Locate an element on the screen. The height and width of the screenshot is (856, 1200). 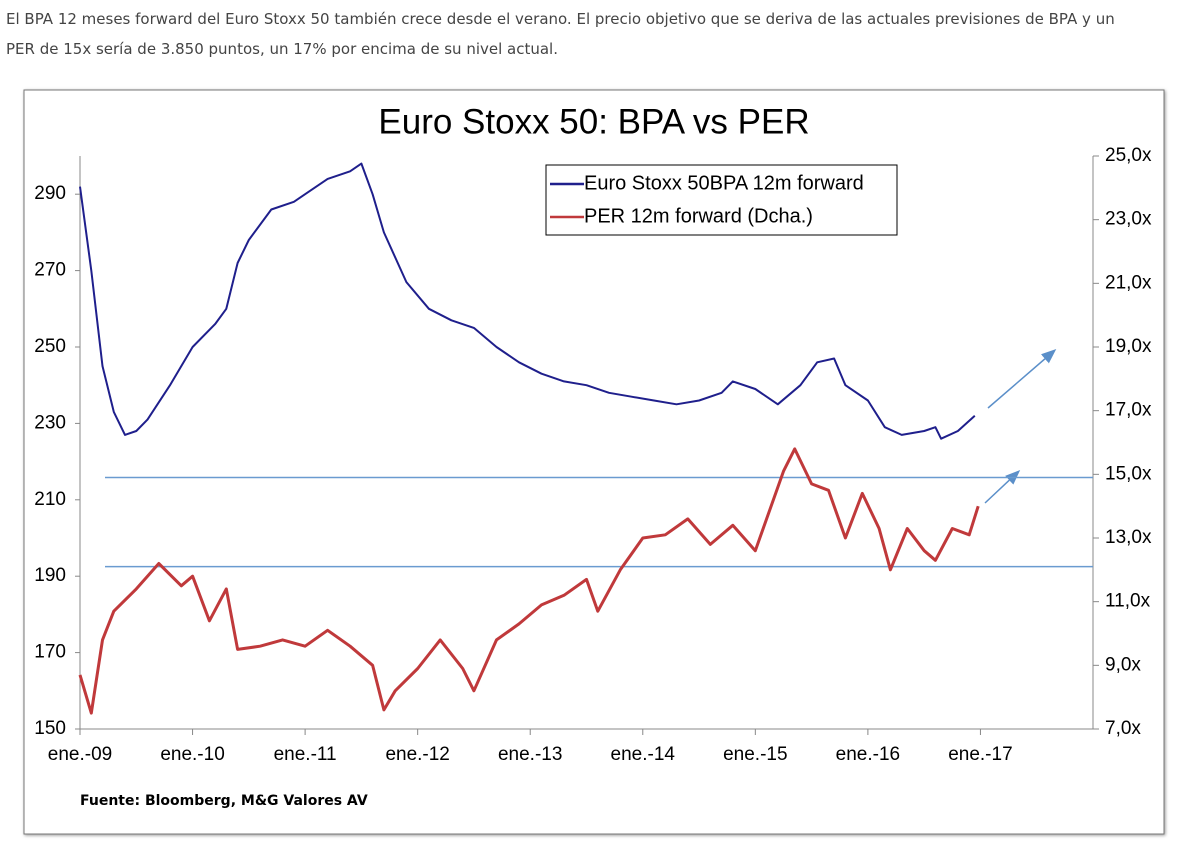
x-tick-label: ene.-09 is located at coordinates (80, 754).